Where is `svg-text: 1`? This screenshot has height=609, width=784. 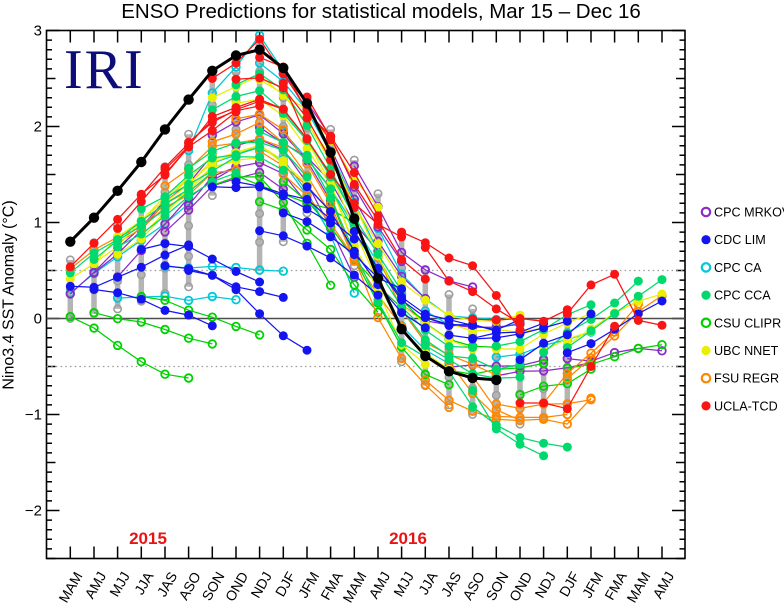 svg-text: 1 is located at coordinates (38, 223).